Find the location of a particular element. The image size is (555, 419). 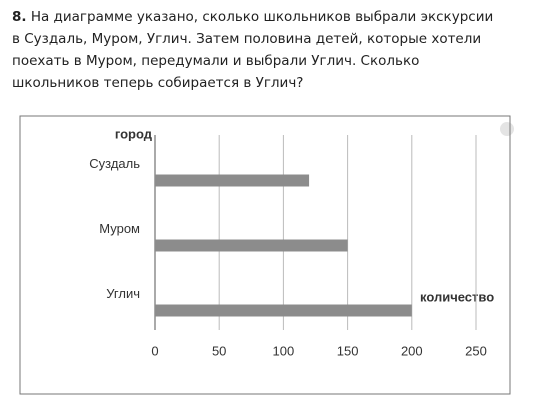

y-tick-label: Углич is located at coordinates (123, 293).